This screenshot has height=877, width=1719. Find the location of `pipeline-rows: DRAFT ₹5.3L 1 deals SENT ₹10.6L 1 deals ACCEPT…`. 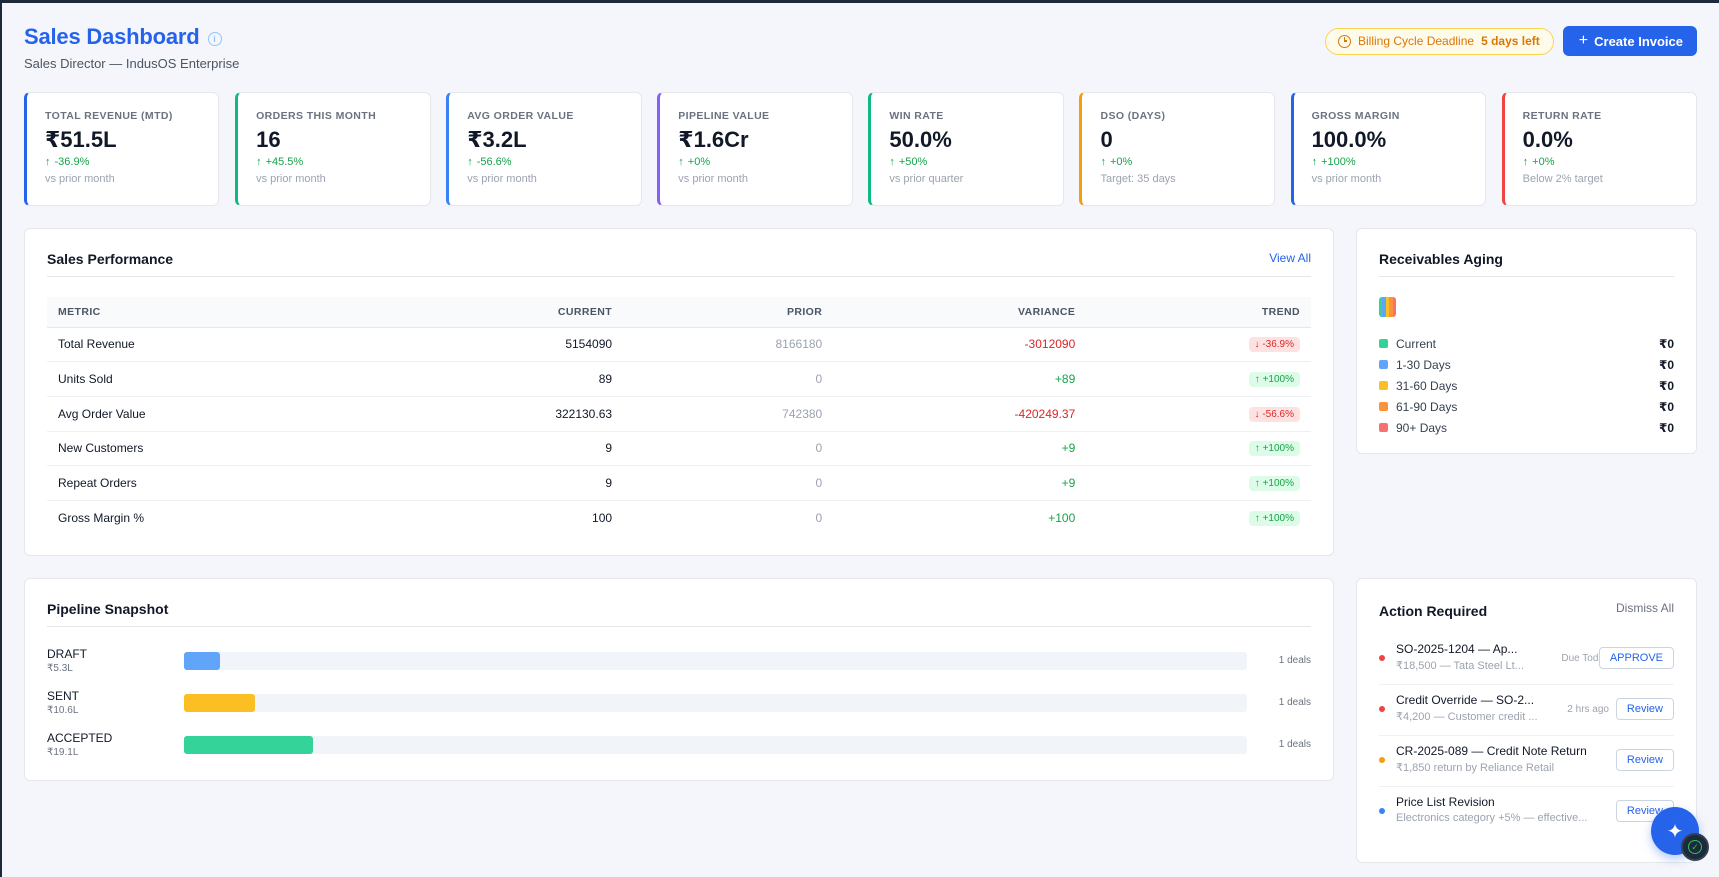

pipeline-rows: DRAFT ₹5.3L 1 deals SENT ₹10.6L 1 deals ACCEPT… is located at coordinates (679, 710).